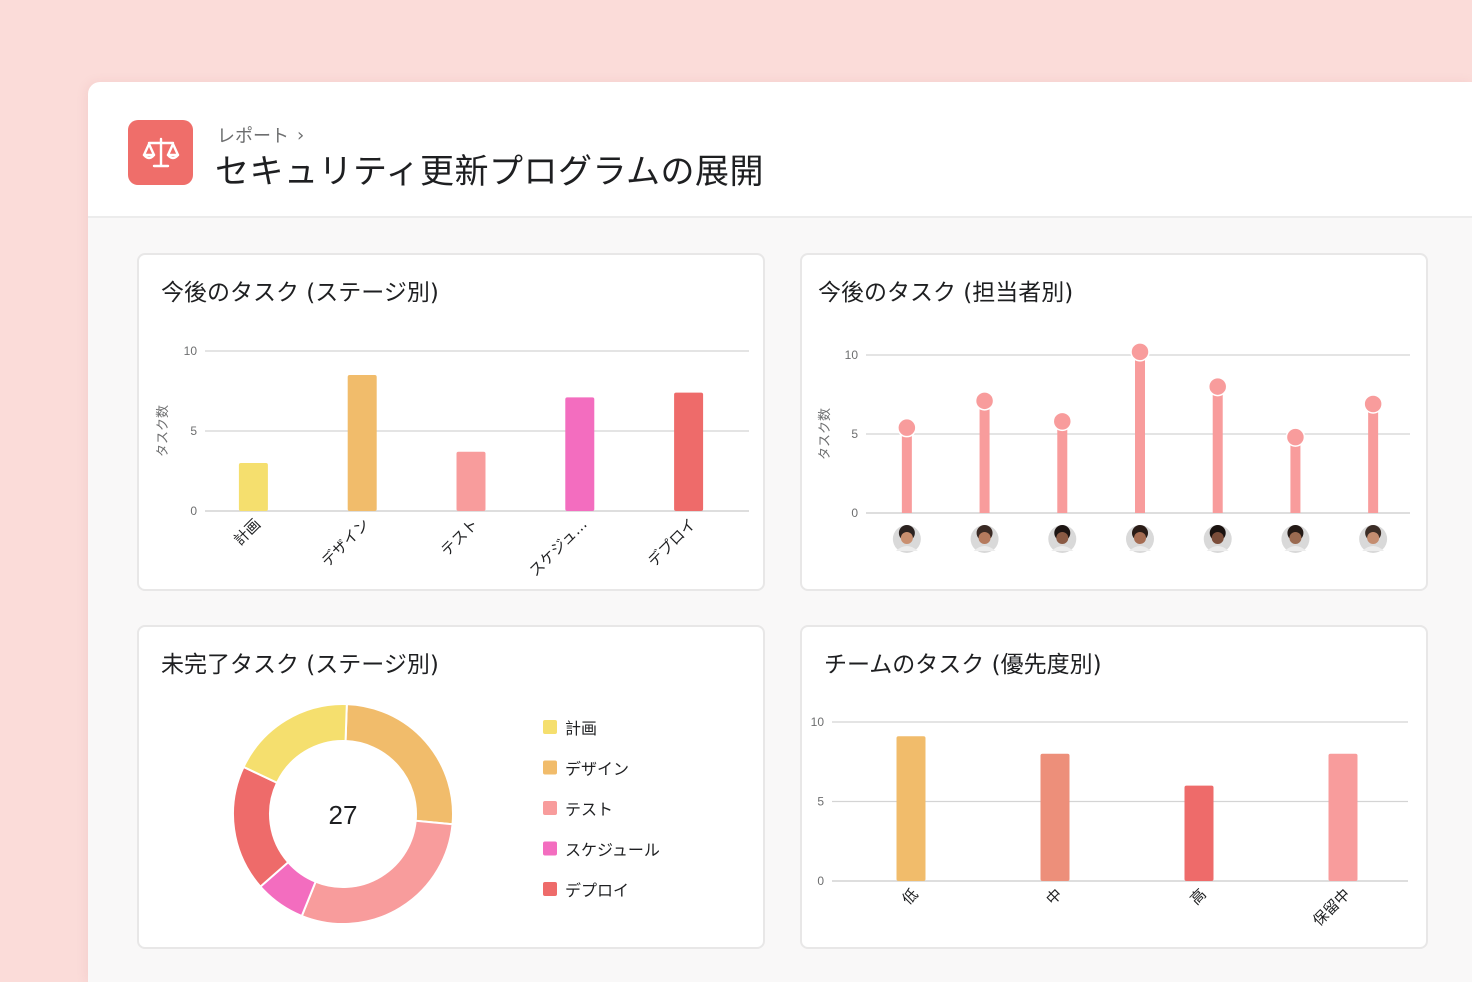  Describe the element at coordinates (946, 293) in the screenshot. I see `card-title: 今後のタスク (担当者別)` at that location.